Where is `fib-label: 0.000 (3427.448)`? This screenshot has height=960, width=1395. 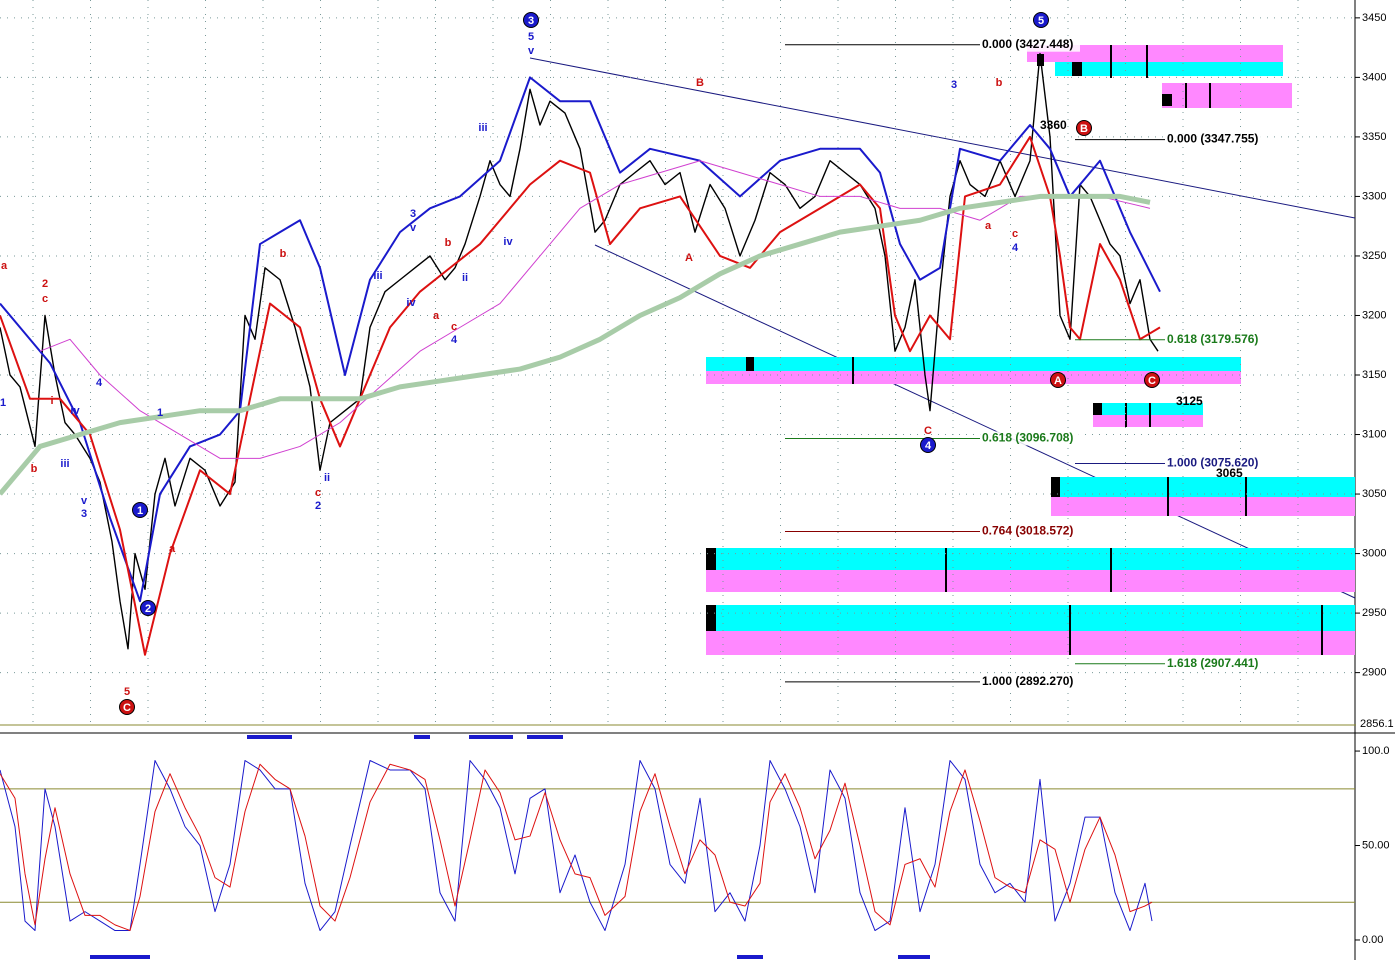
fib-label: 0.000 (3427.448) is located at coordinates (1027, 44).